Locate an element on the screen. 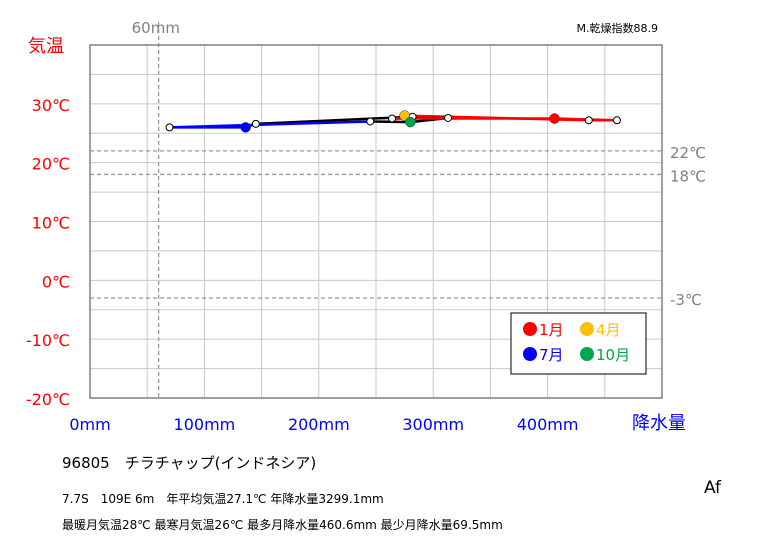 The width and height of the screenshot is (763, 545). x-tick-label: 200mm is located at coordinates (319, 424).